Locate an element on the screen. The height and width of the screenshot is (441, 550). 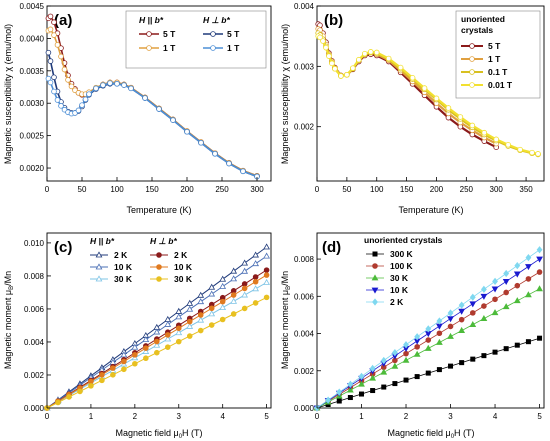
panel-b-legend: unoriented crystals 5 T 1 T 0.1 T 0.01 T is located at coordinates (498, 54).